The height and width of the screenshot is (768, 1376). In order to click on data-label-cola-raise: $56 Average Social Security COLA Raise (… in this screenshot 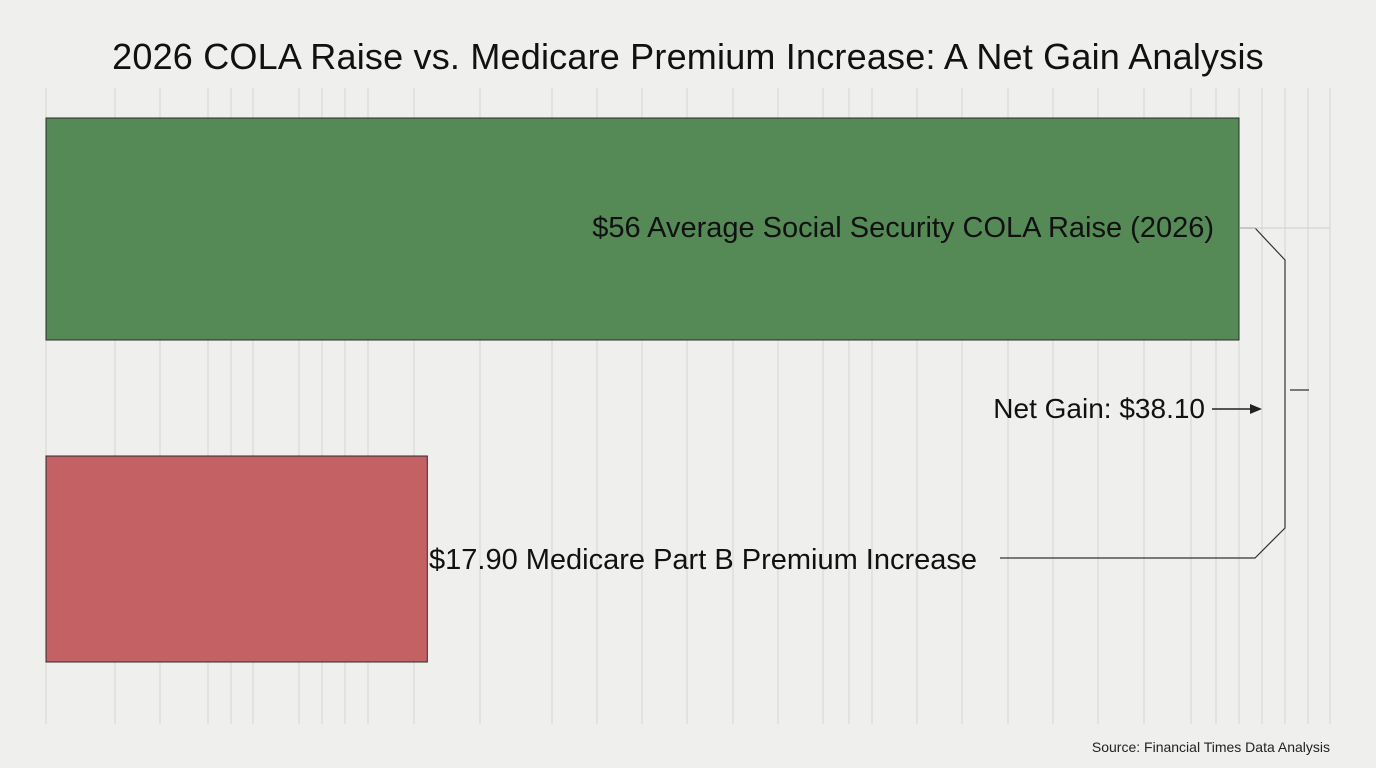, I will do `click(903, 228)`.